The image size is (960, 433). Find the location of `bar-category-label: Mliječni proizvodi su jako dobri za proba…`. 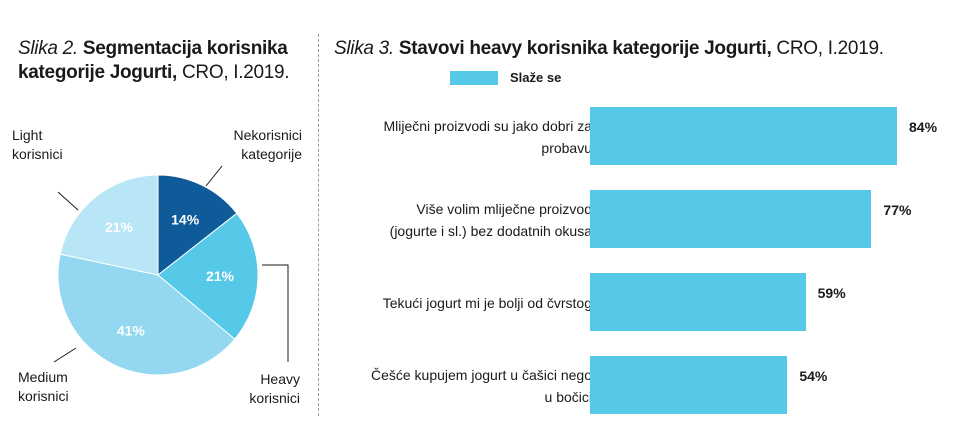

bar-category-label: Mliječni proizvodi su jako dobri za proba… is located at coordinates (467, 137).